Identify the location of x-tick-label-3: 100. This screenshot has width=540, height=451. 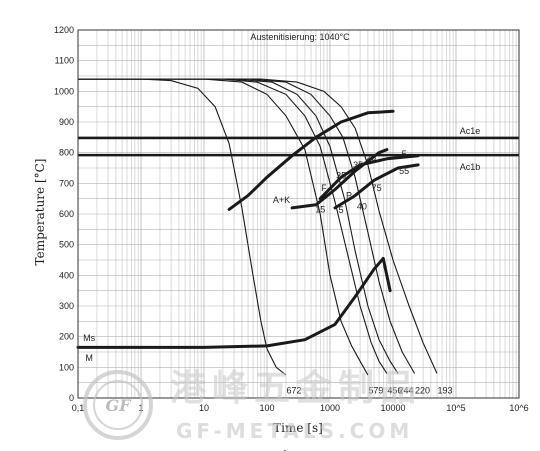
(266, 408).